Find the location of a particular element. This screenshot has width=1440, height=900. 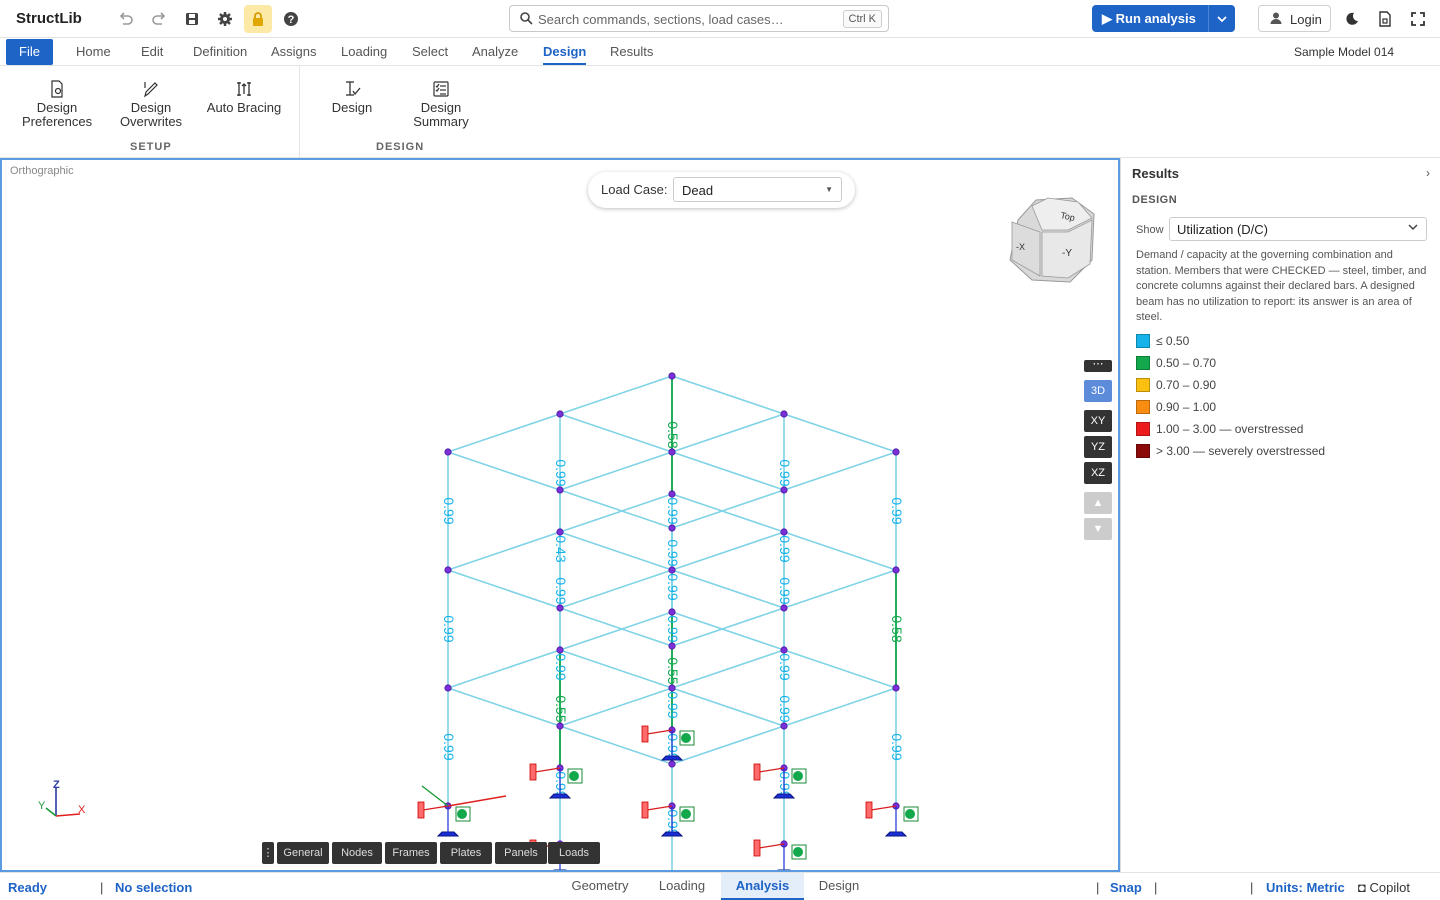

units-indicator: Units: Metric is located at coordinates (1305, 887).